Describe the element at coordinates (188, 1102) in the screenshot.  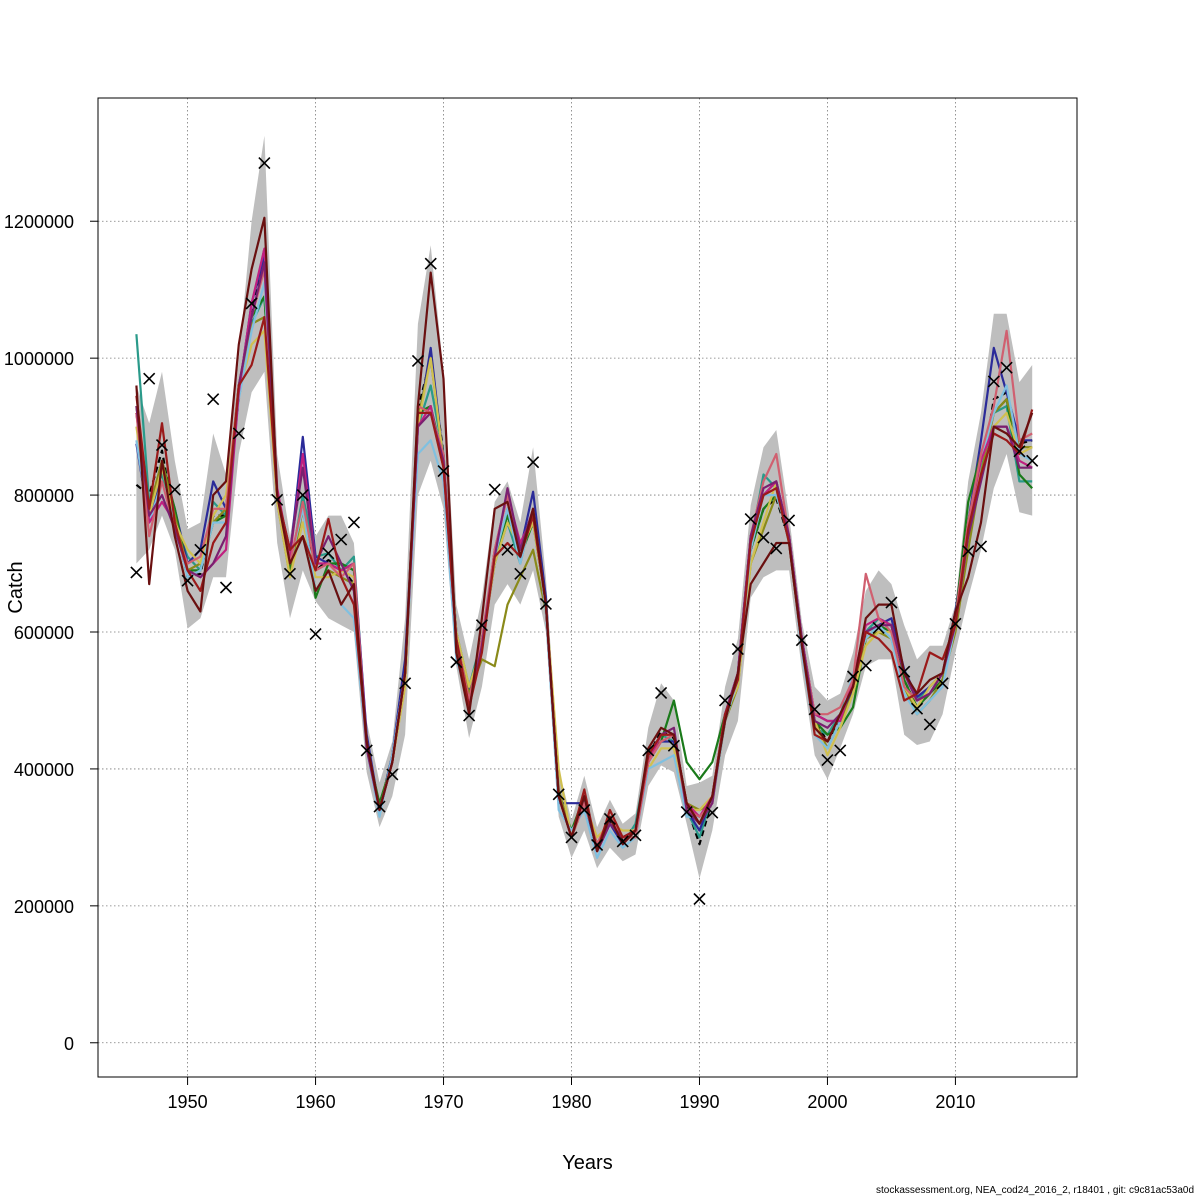
I see `x-tick-label: 1950` at that location.